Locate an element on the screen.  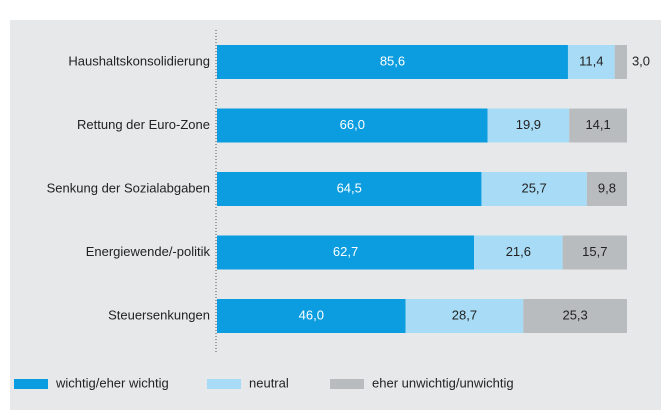
value-label: 46,0 is located at coordinates (311, 314).